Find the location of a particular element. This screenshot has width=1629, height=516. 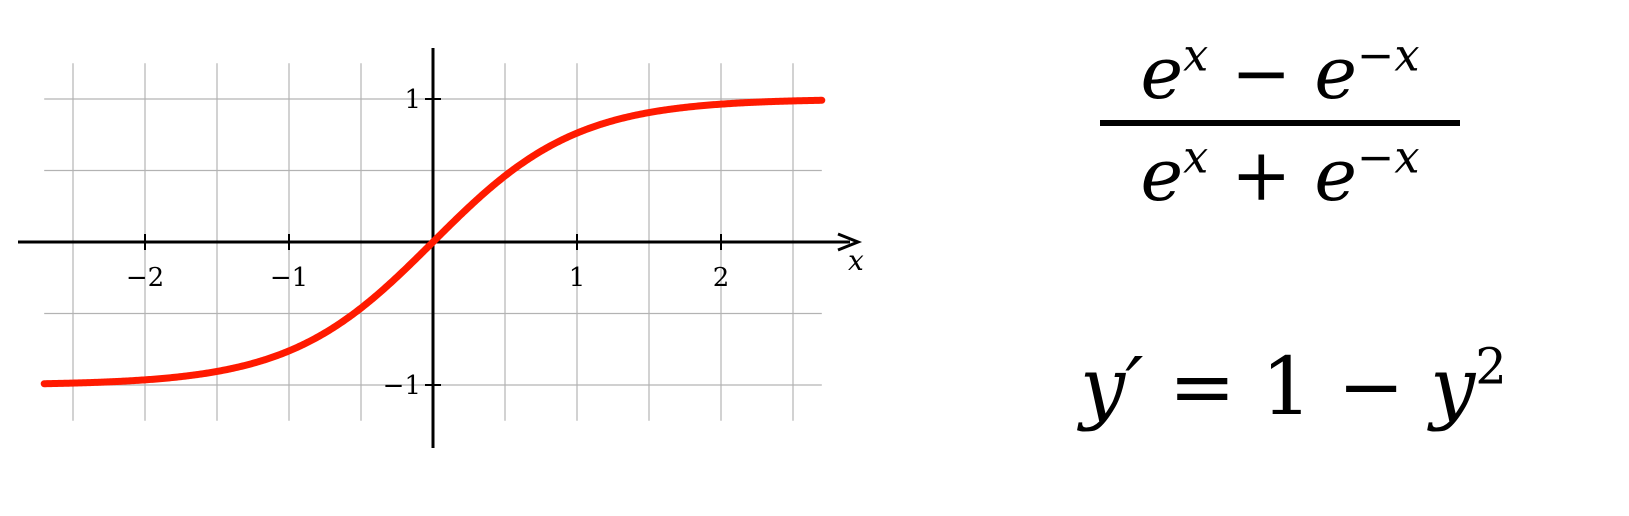

derivative-exponent: 2 is located at coordinates (1491, 366).